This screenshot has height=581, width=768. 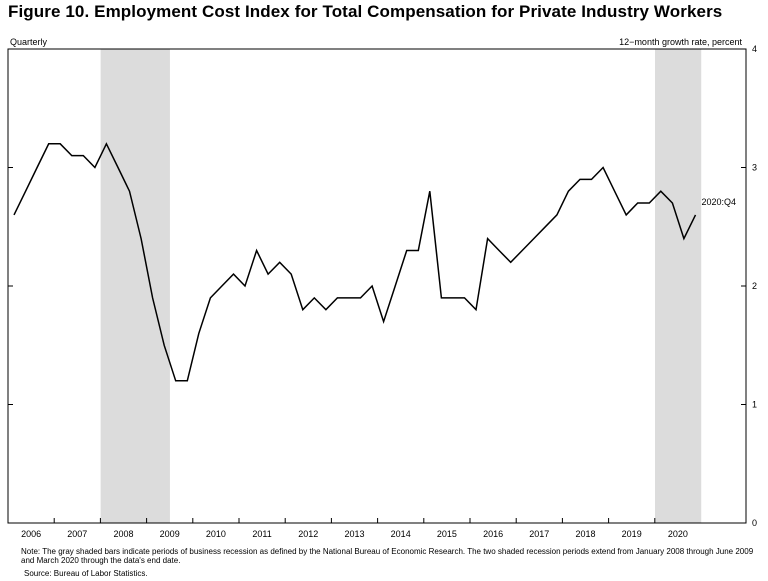 What do you see at coordinates (216, 534) in the screenshot?
I see `x-tick-label-2010: 2010` at bounding box center [216, 534].